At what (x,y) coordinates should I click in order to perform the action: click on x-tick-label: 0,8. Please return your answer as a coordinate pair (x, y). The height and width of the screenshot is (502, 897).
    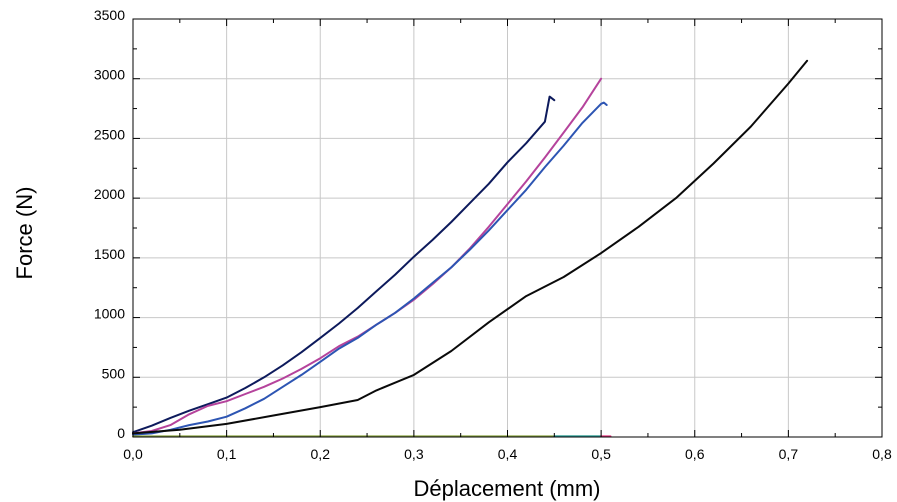
    Looking at the image, I should click on (882, 454).